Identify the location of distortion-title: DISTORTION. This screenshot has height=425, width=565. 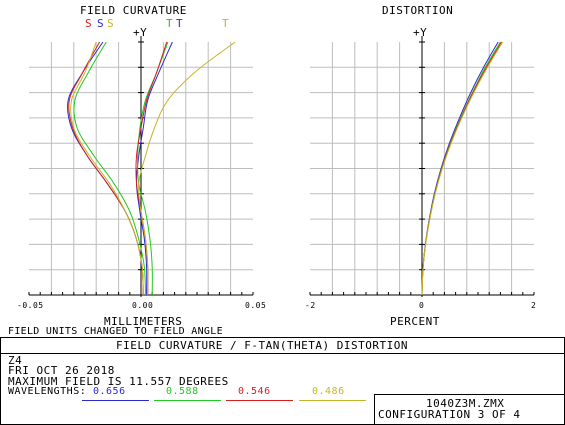
(418, 10).